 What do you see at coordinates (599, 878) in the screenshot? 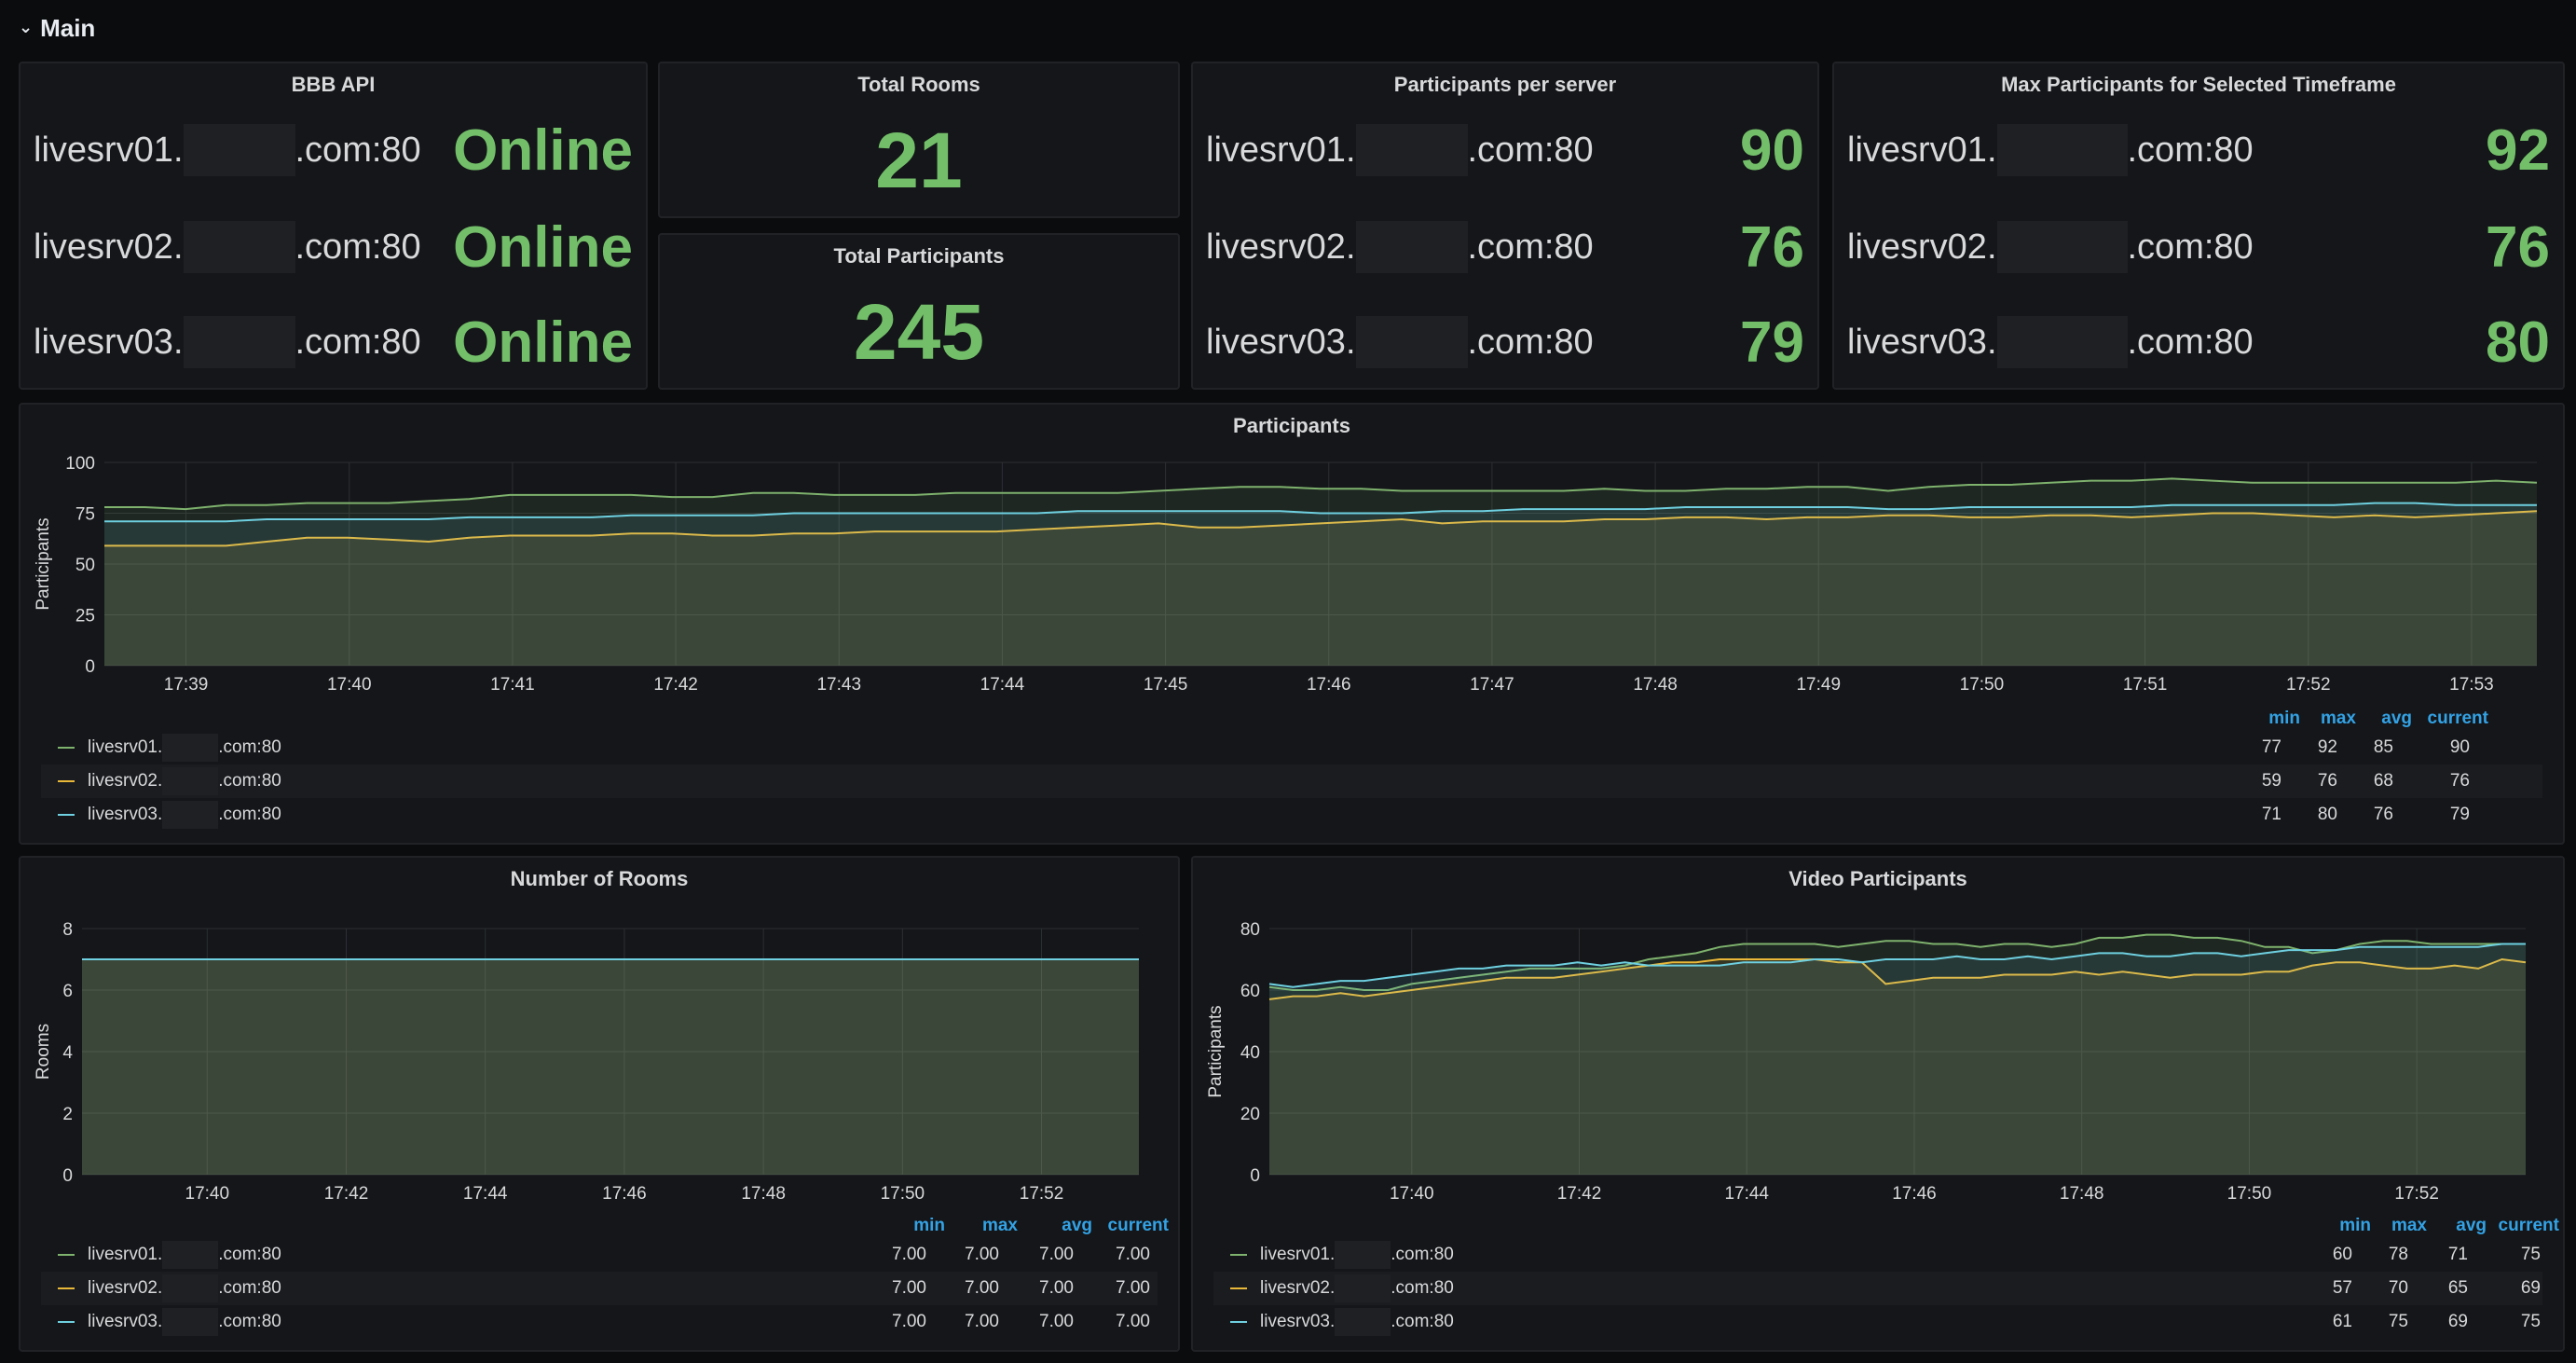
I see `panel-title: Number of Rooms` at bounding box center [599, 878].